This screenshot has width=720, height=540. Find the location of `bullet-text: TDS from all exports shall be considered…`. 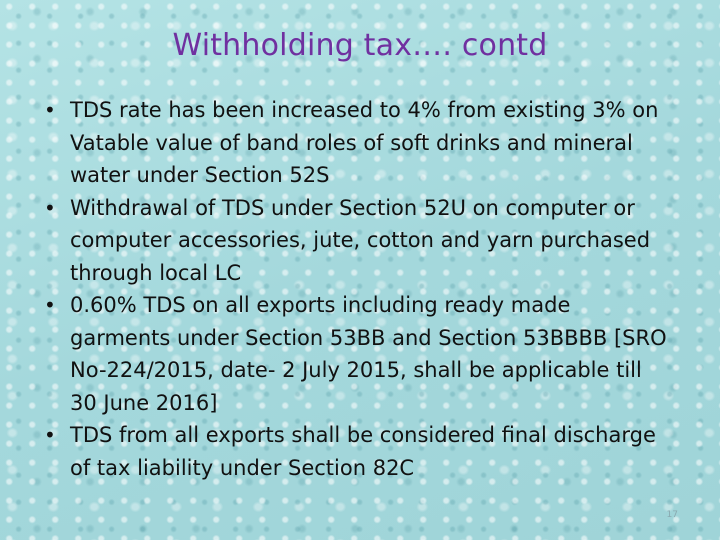

bullet-text: TDS from all exports shall be considered… is located at coordinates (363, 451).